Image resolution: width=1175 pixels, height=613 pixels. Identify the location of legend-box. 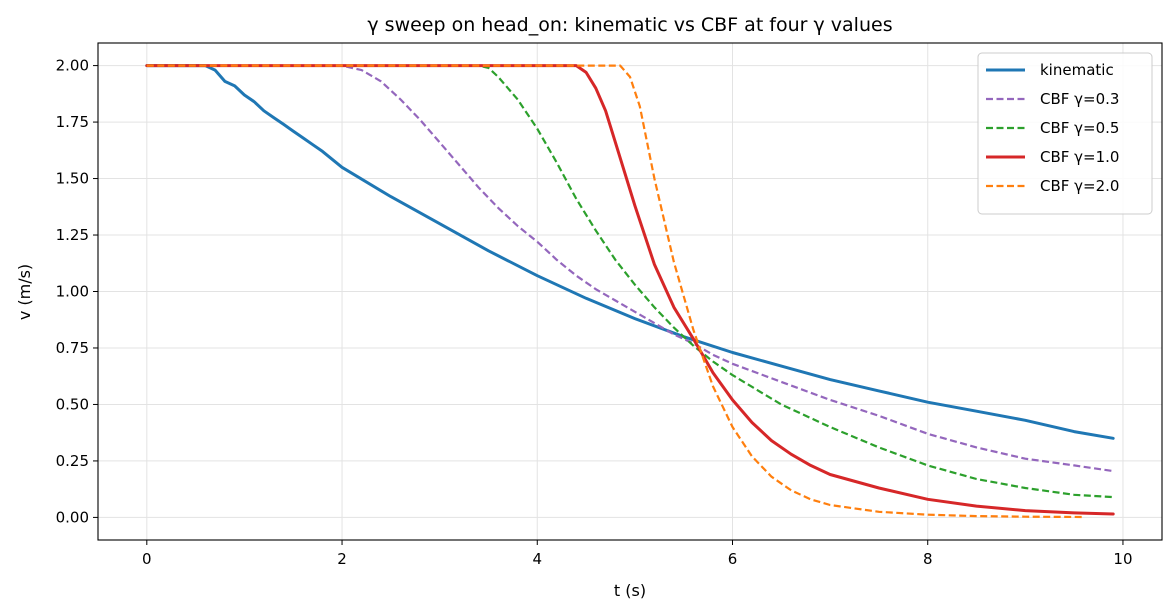
(1065, 133).